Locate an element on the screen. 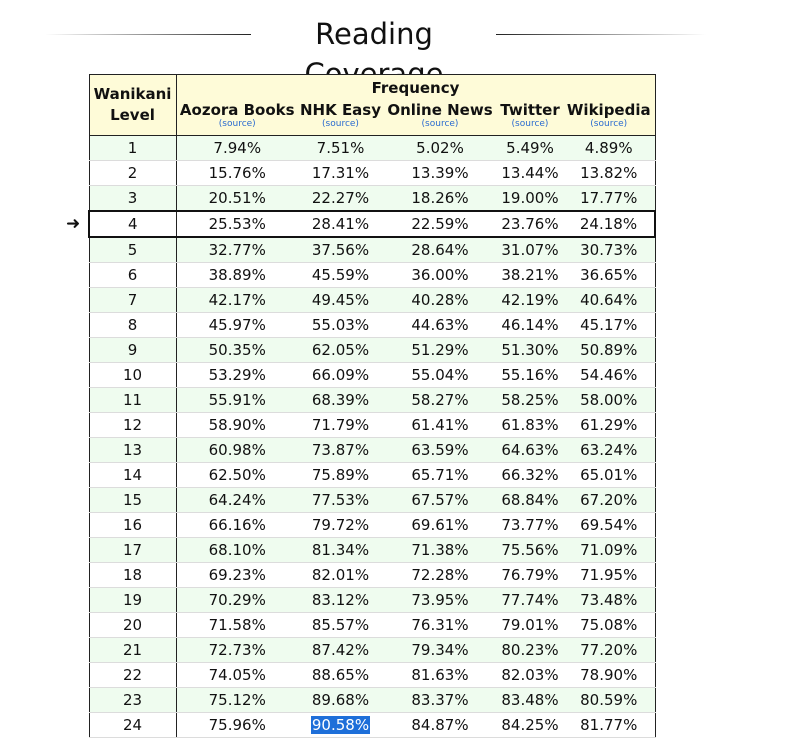 The width and height of the screenshot is (798, 738). coverage-cell: 67.20% is located at coordinates (609, 500).